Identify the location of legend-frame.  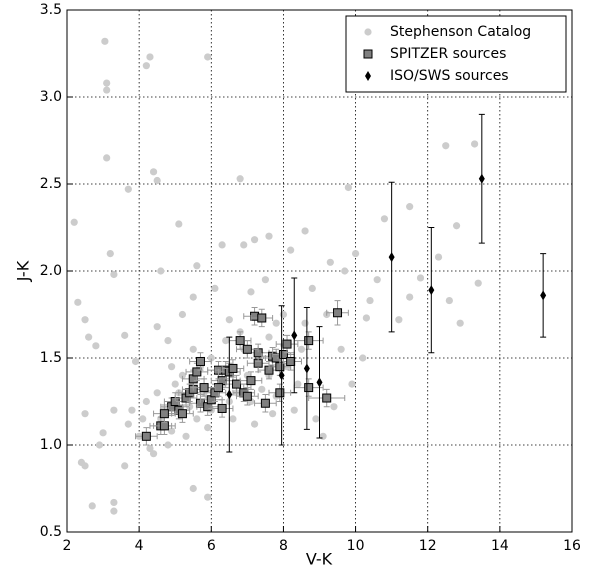
(456, 54).